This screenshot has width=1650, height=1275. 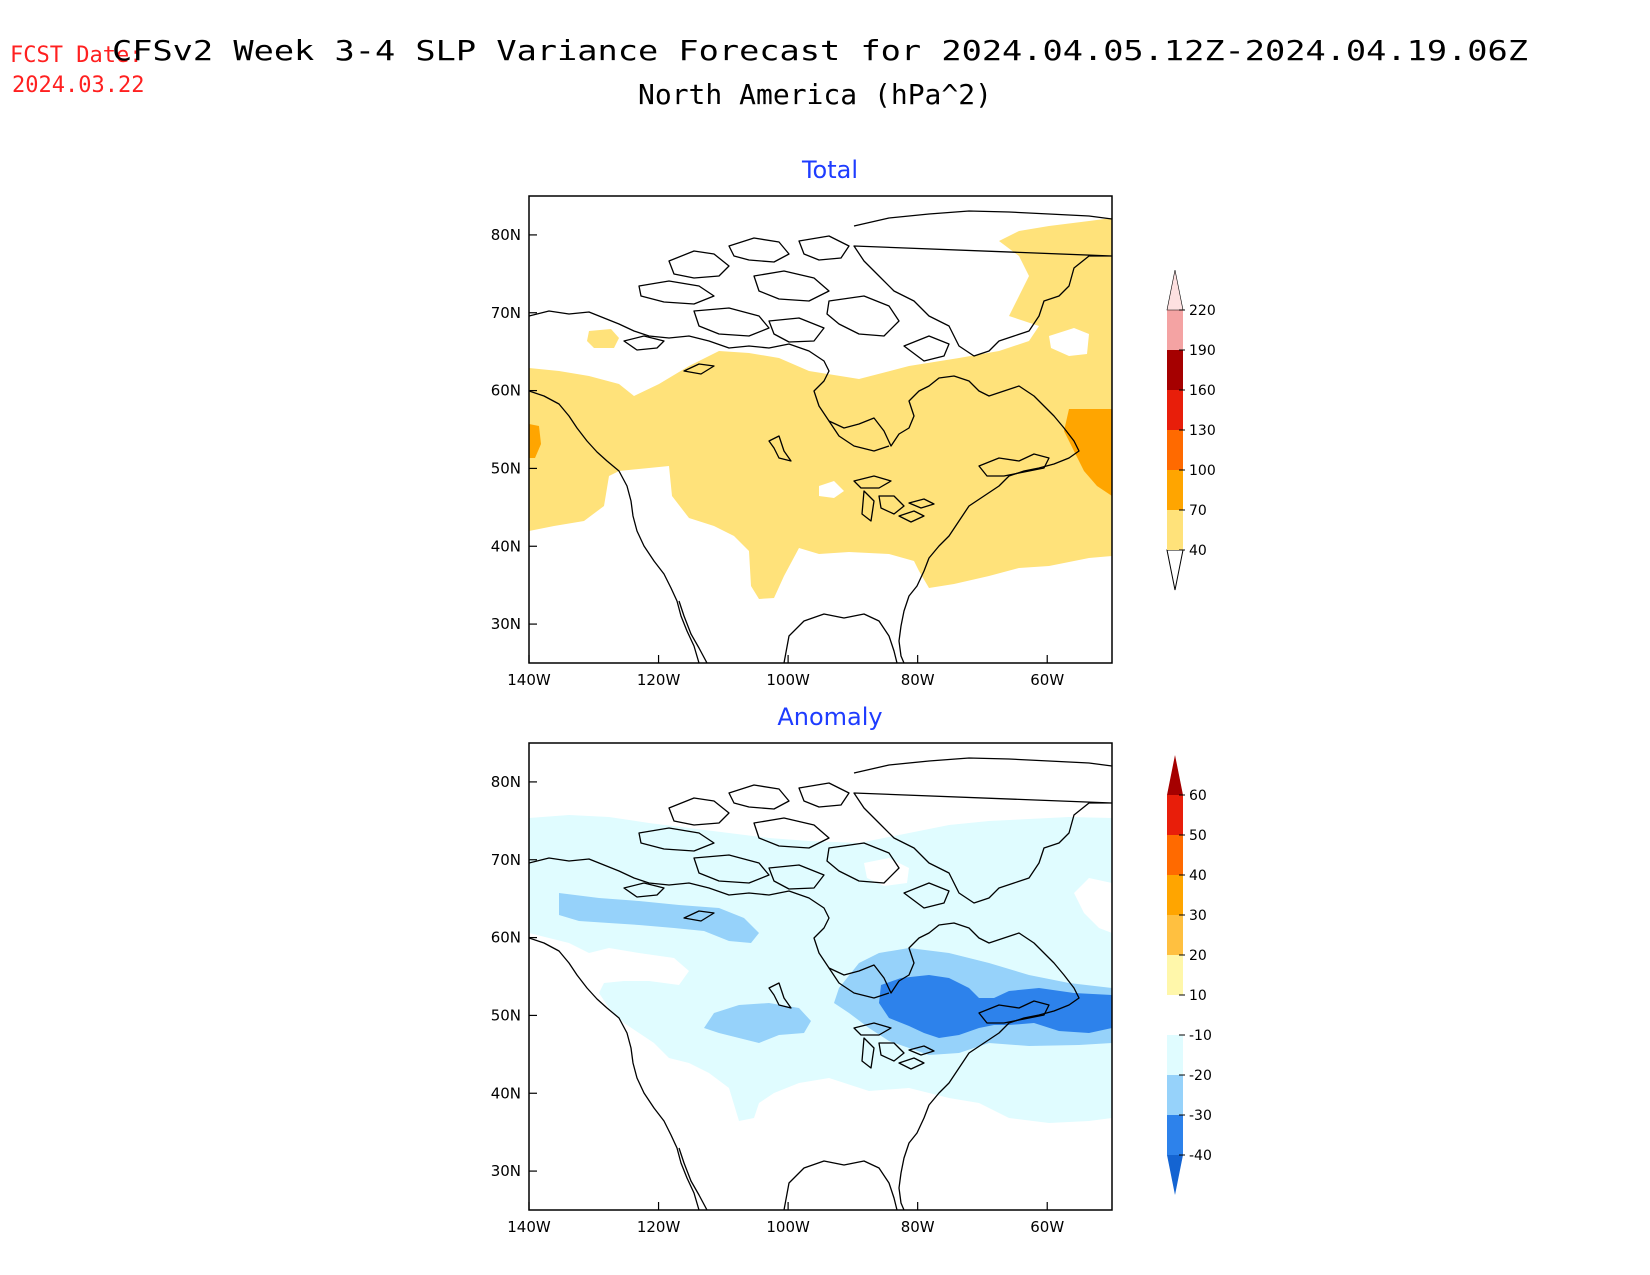 I want to click on total-map, so click(x=820, y=429).